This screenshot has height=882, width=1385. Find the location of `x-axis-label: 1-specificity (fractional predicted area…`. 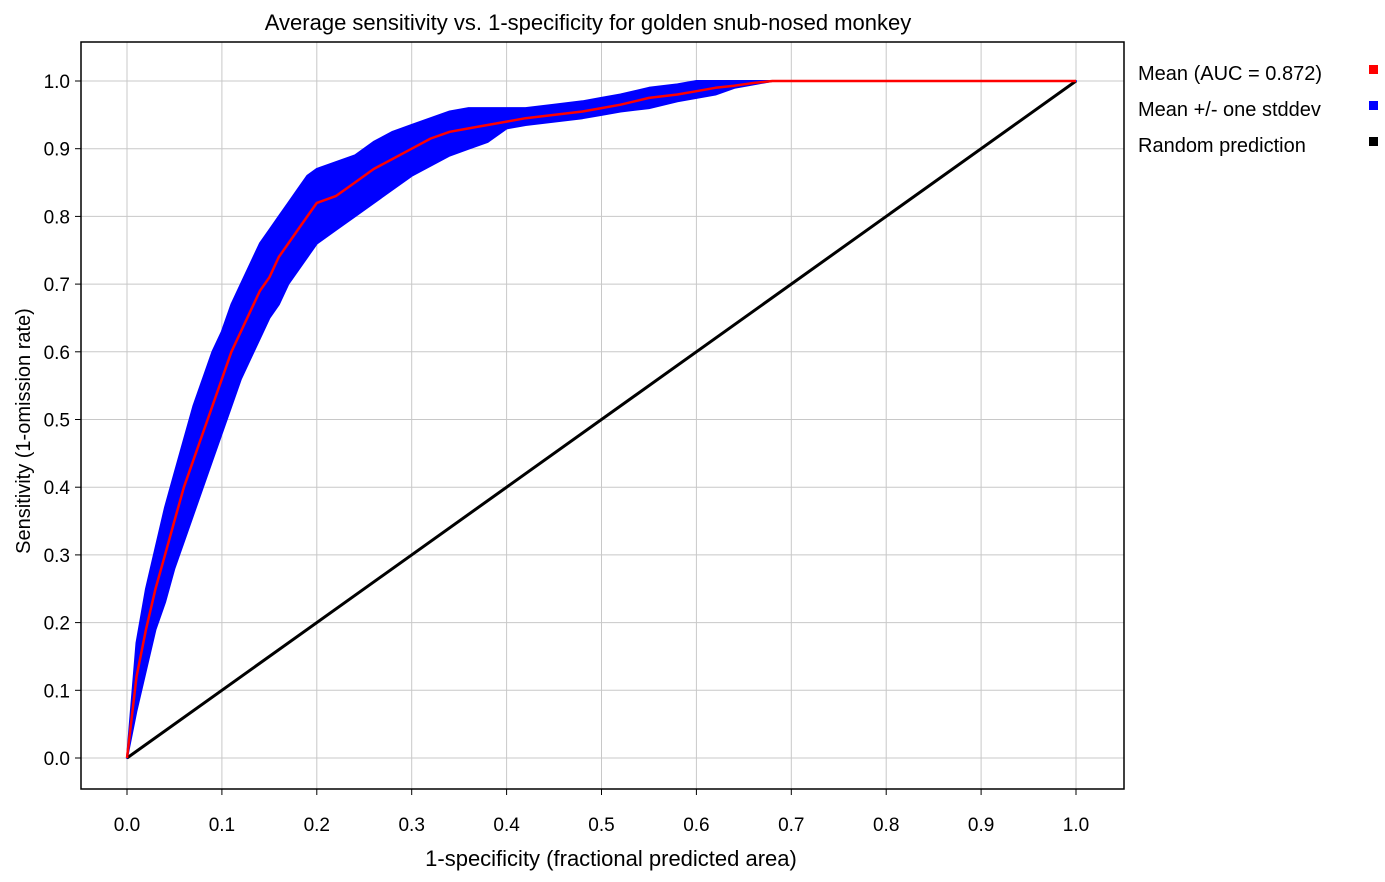

x-axis-label: 1-specificity (fractional predicted area… is located at coordinates (611, 858).